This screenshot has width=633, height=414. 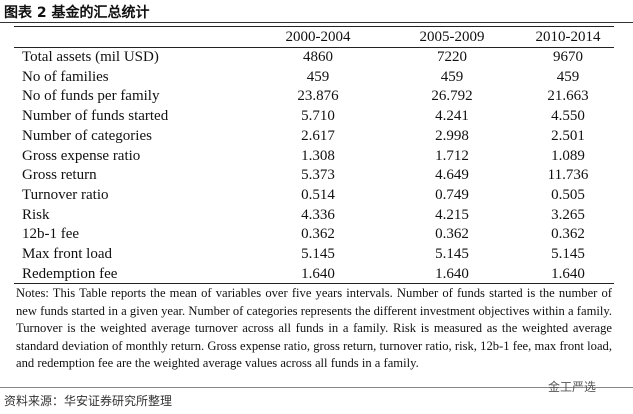 I want to click on cell-value: 4.649, so click(x=452, y=175).